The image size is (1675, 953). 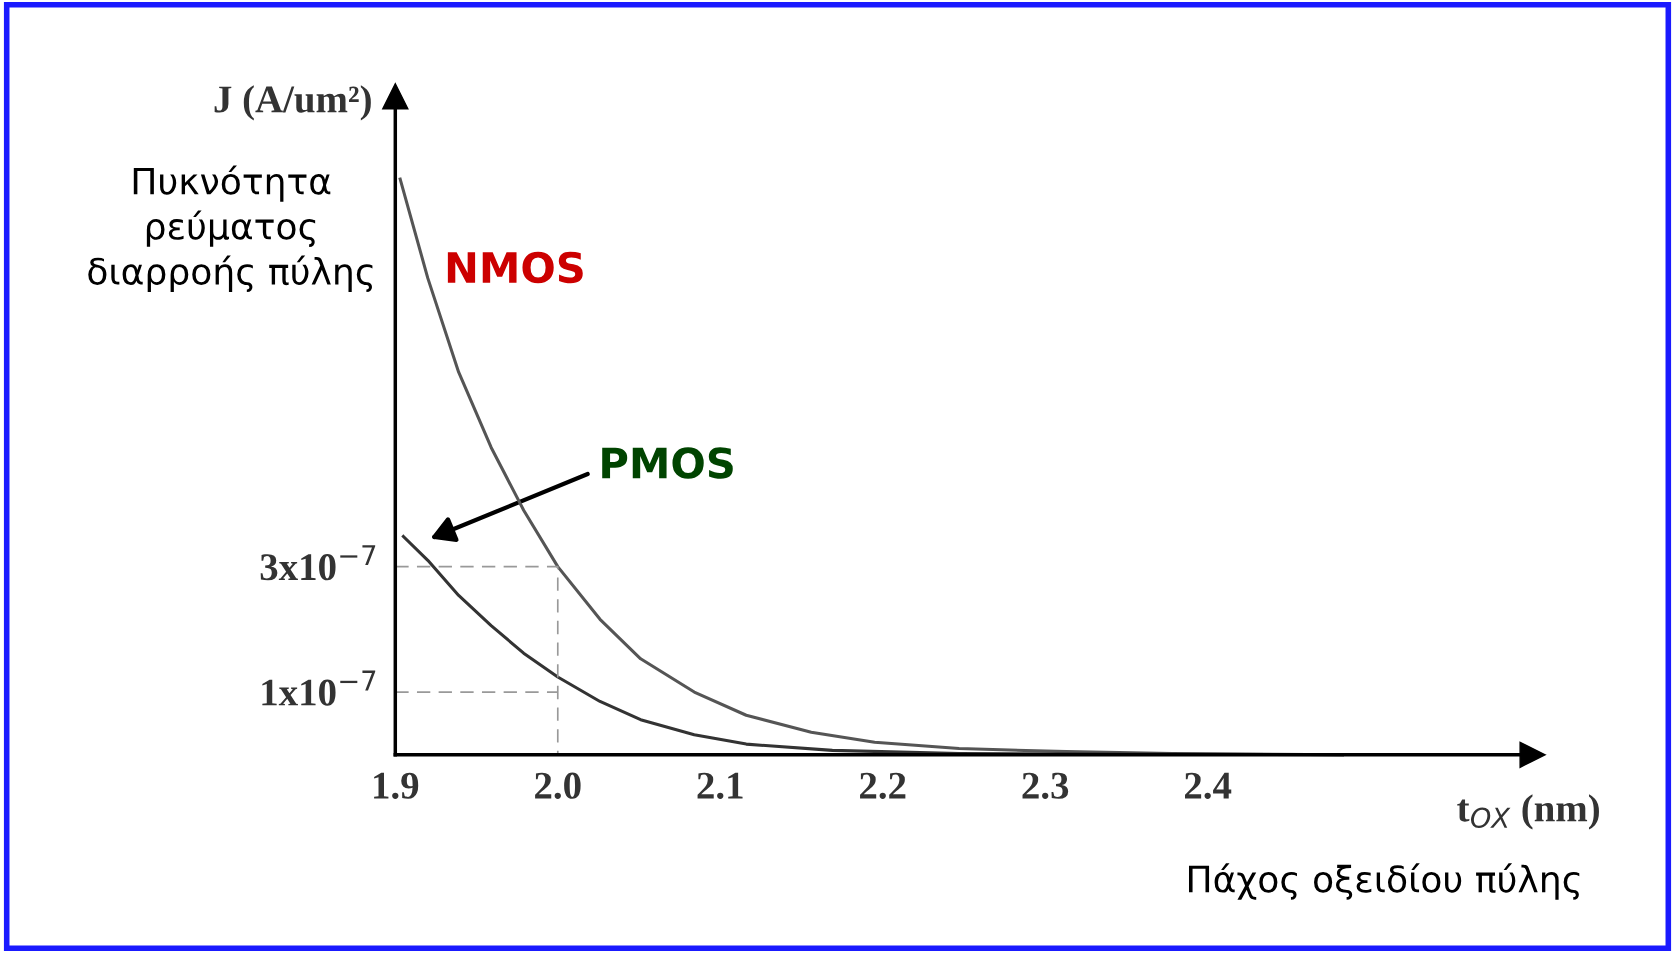 I want to click on x-tick-label: 2.3, so click(x=1045, y=785).